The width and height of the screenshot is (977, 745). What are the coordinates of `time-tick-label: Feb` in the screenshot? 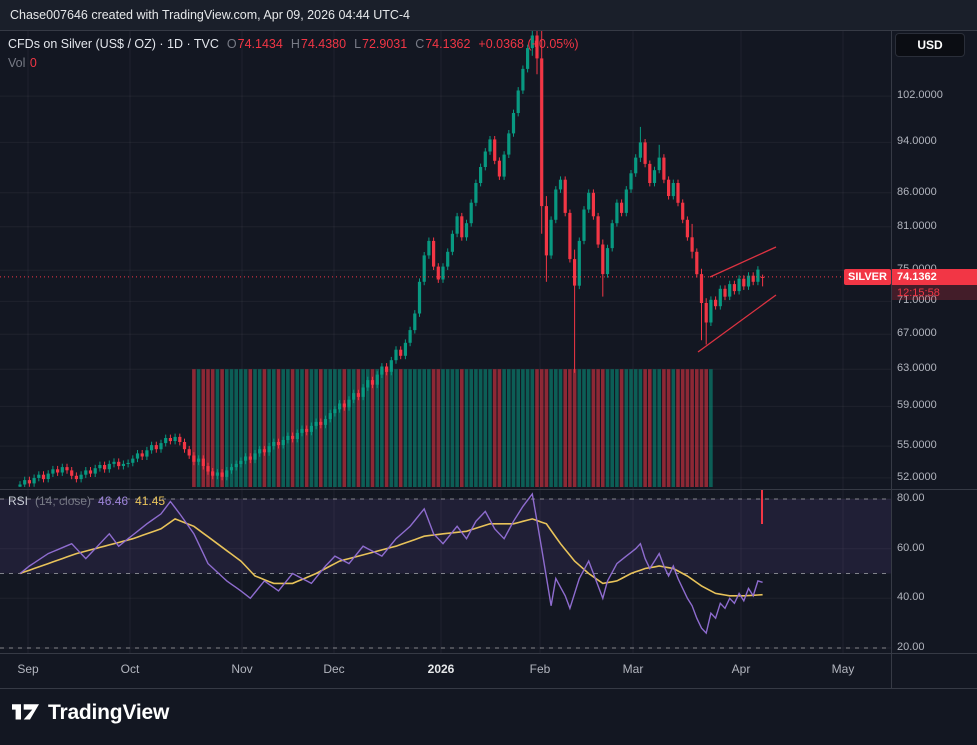 It's located at (540, 669).